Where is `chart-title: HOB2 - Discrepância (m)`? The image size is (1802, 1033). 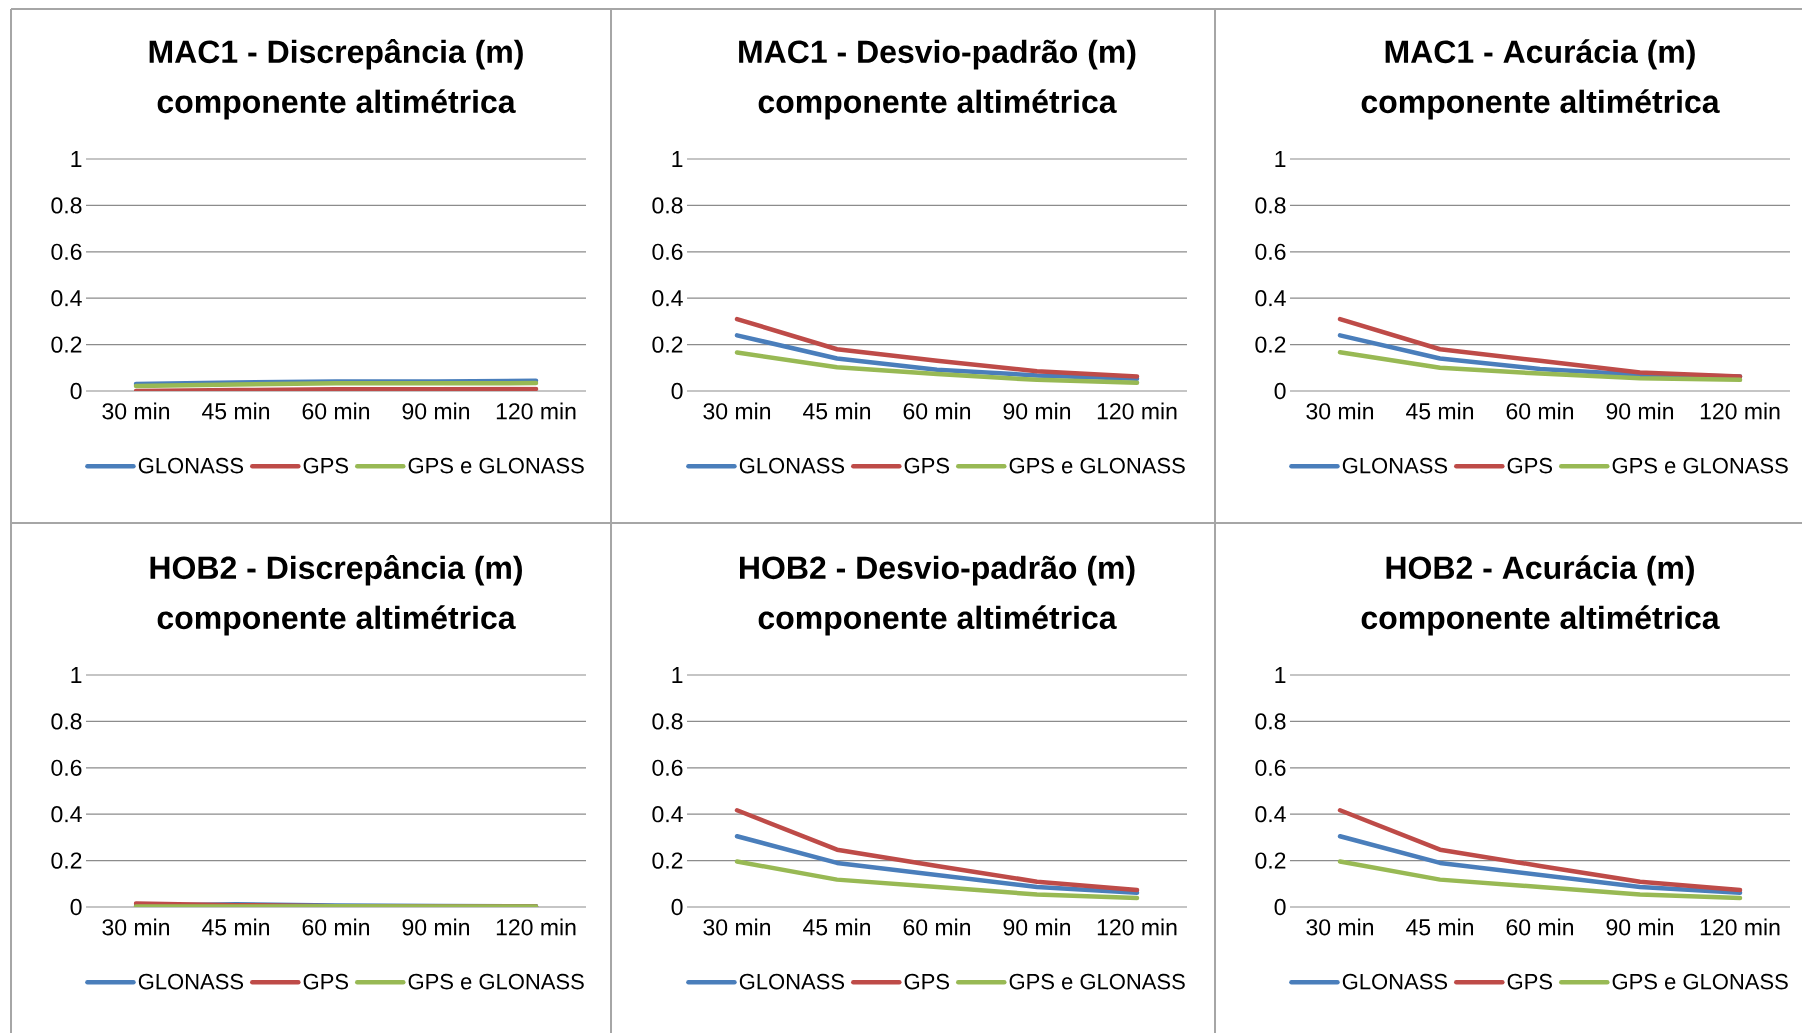 chart-title: HOB2 - Discrepância (m) is located at coordinates (336, 570).